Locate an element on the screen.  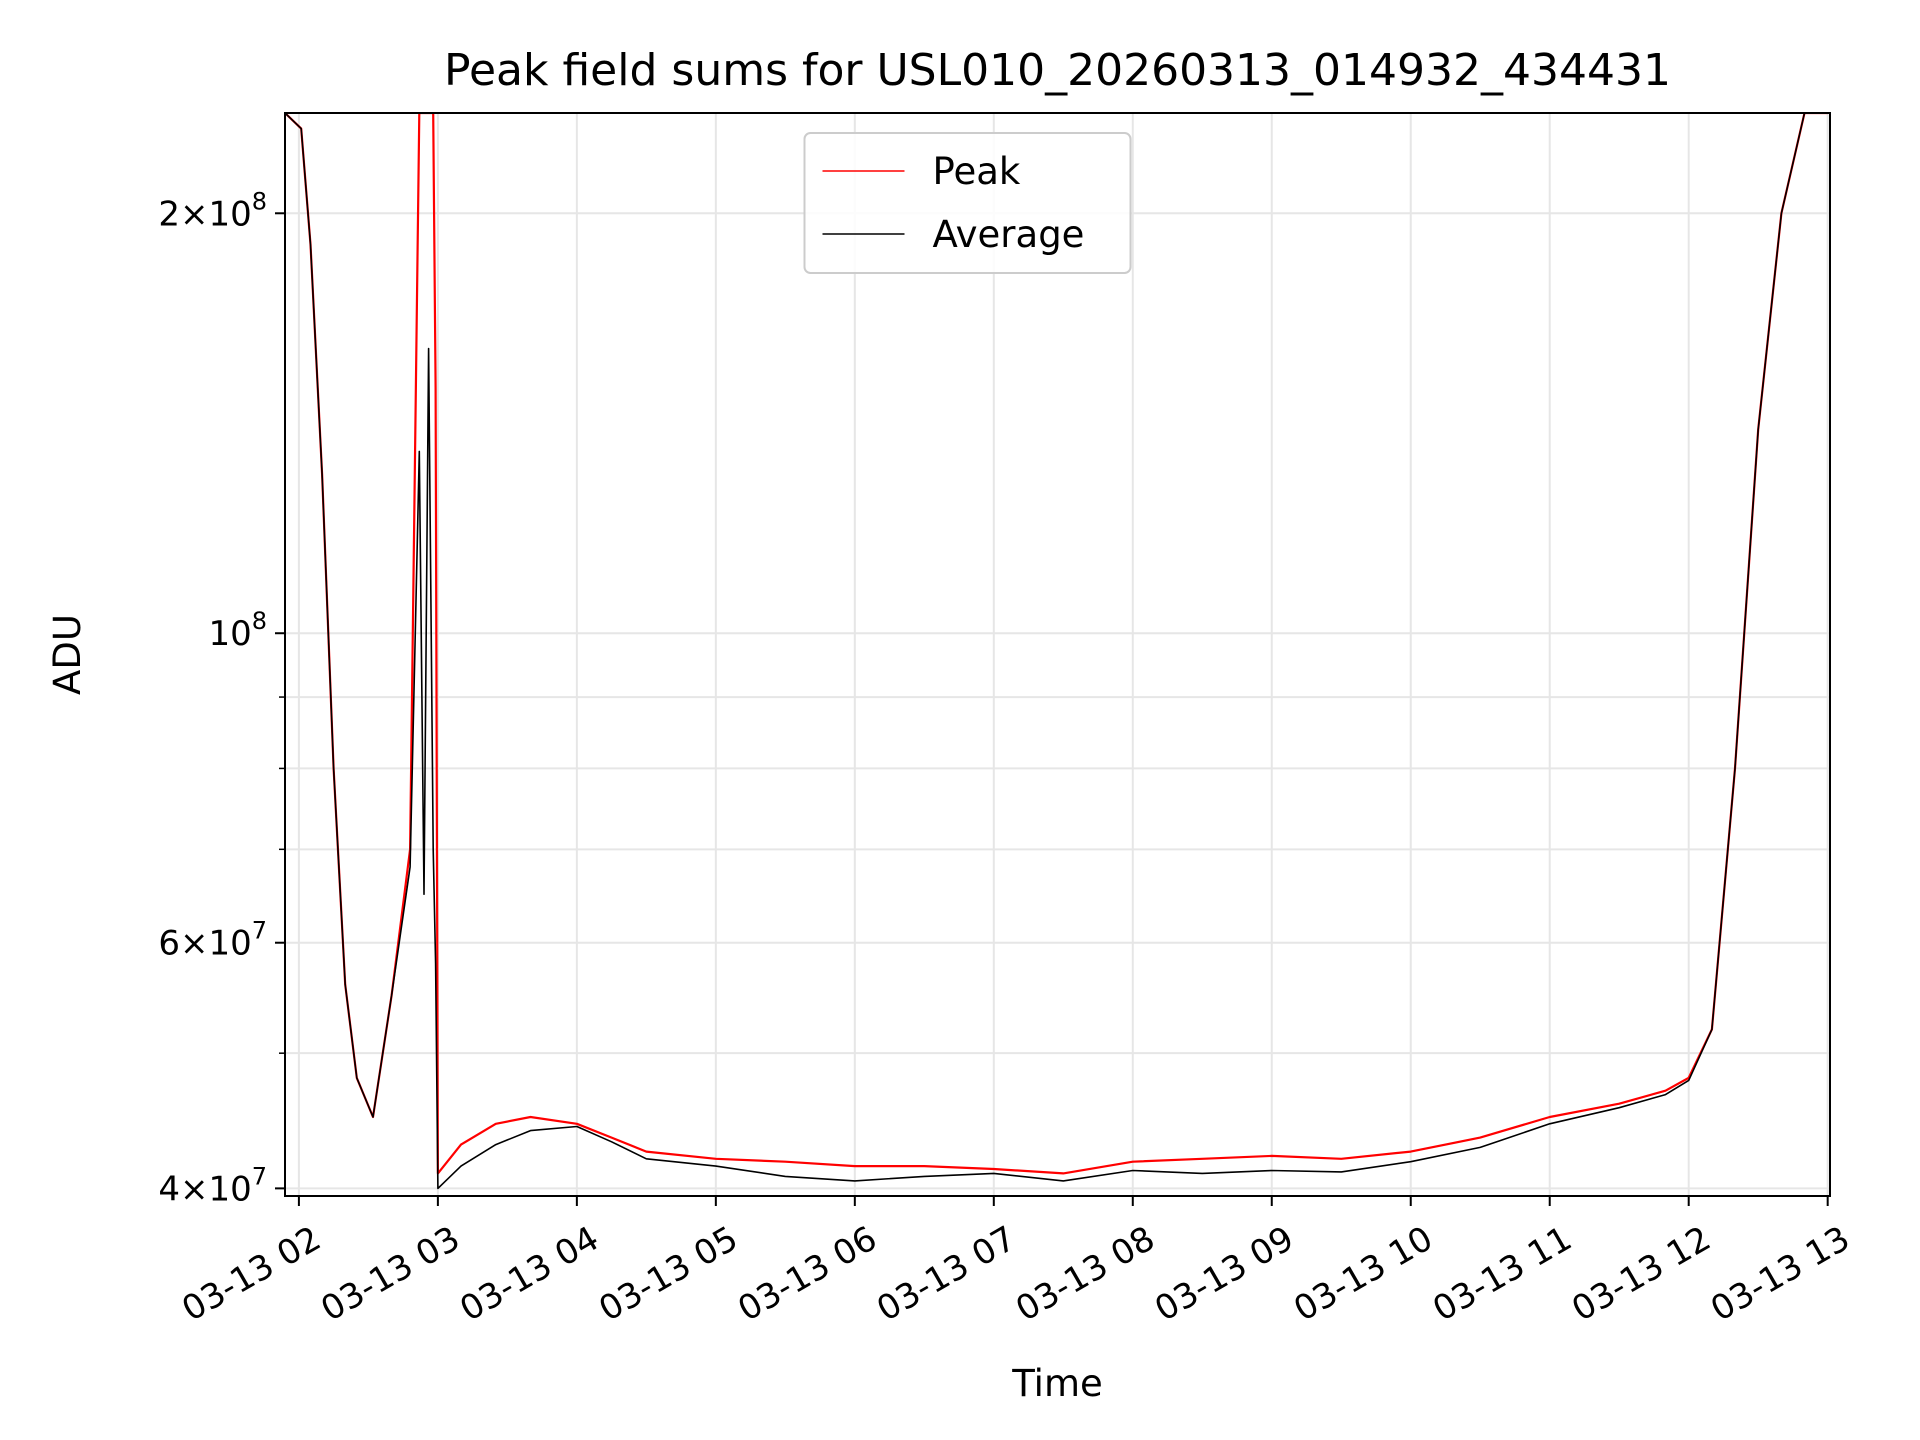
y-tick-label: 2×108 is located at coordinates (212, 210).